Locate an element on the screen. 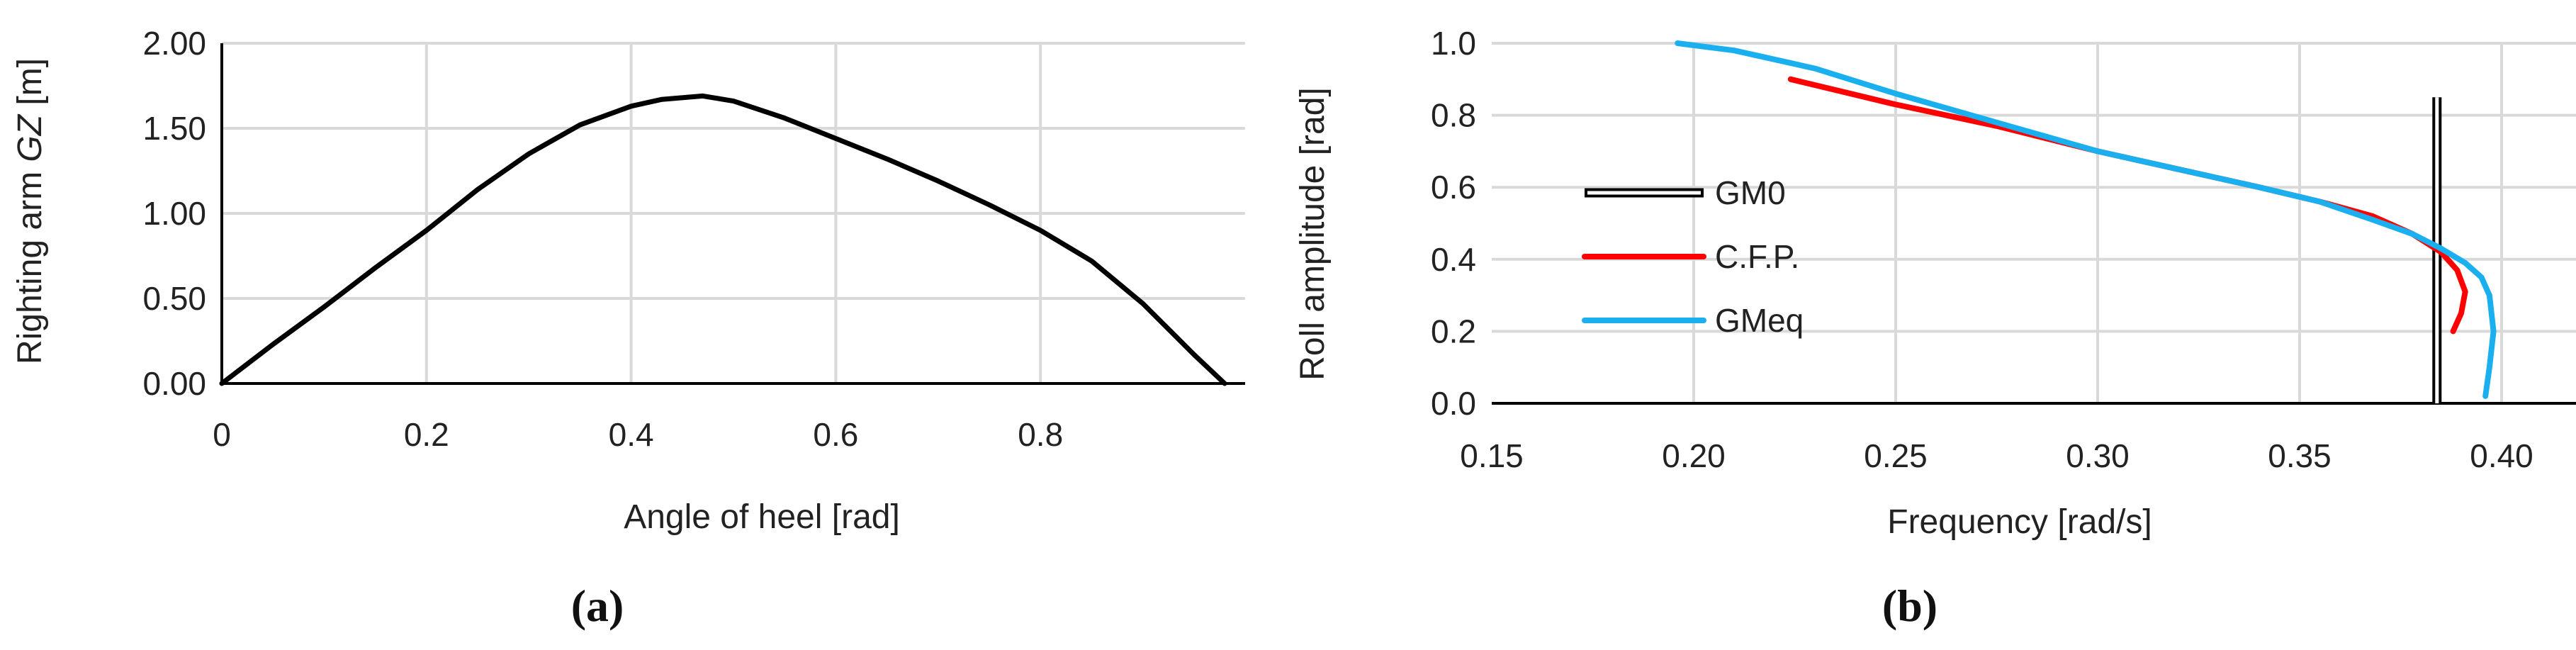  panel-a-y-tick-label: 1.00 is located at coordinates (174, 213).